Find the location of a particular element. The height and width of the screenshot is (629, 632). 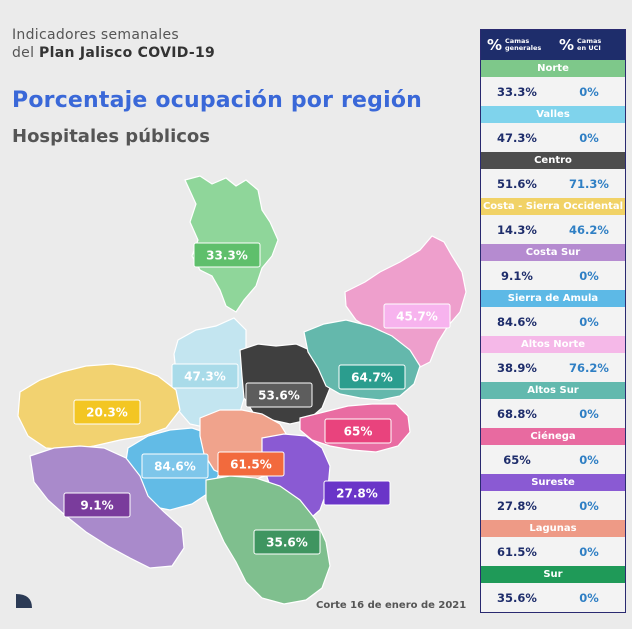

map-label-value: 45.7% is located at coordinates (417, 317).